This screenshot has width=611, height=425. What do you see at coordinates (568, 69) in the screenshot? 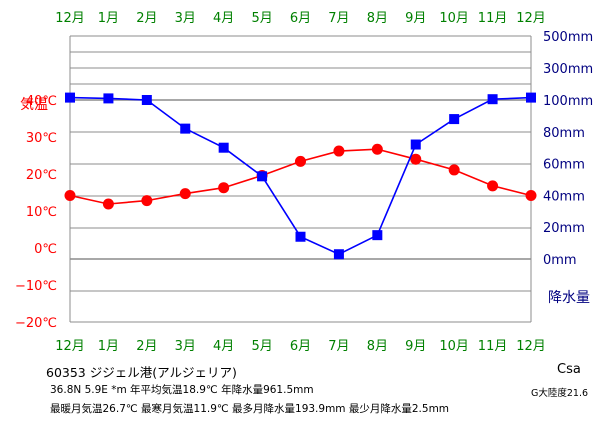
I see `right-tick-label: 300mm` at bounding box center [568, 69].